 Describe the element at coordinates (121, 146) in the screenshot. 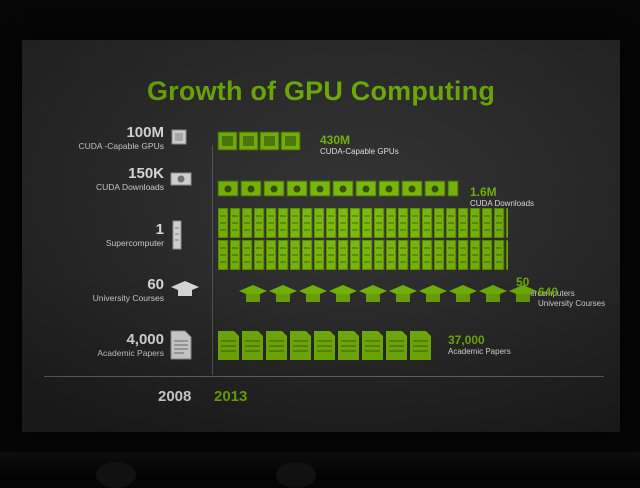

I see `old-label: CUDA -Capable GPUs` at that location.